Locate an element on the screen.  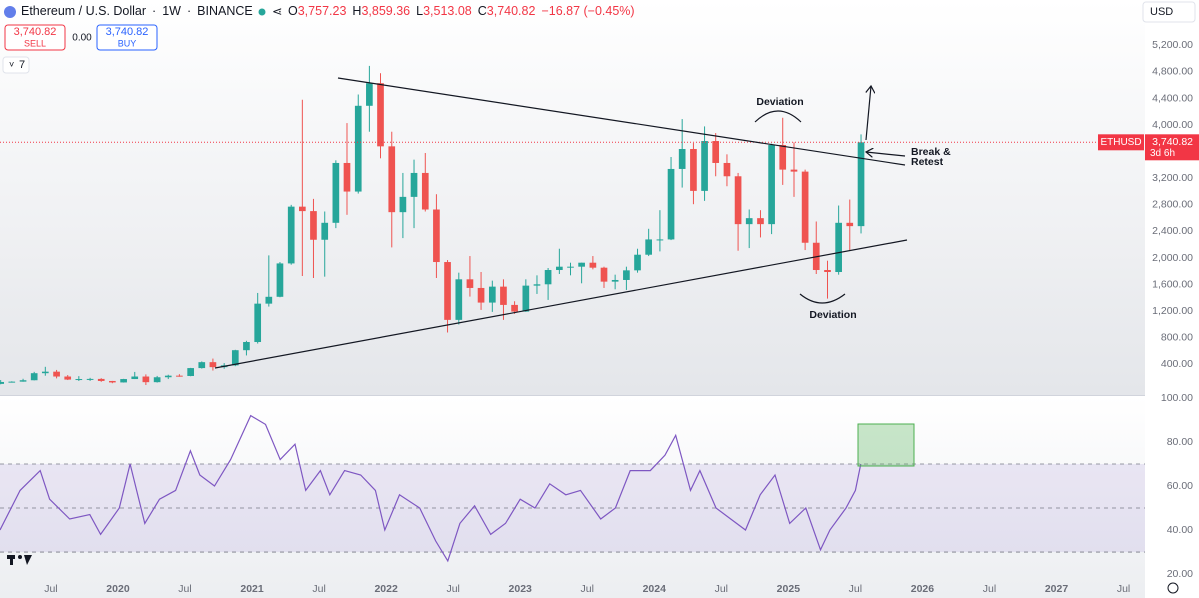
indicator-toggle is located at coordinates (16, 65).